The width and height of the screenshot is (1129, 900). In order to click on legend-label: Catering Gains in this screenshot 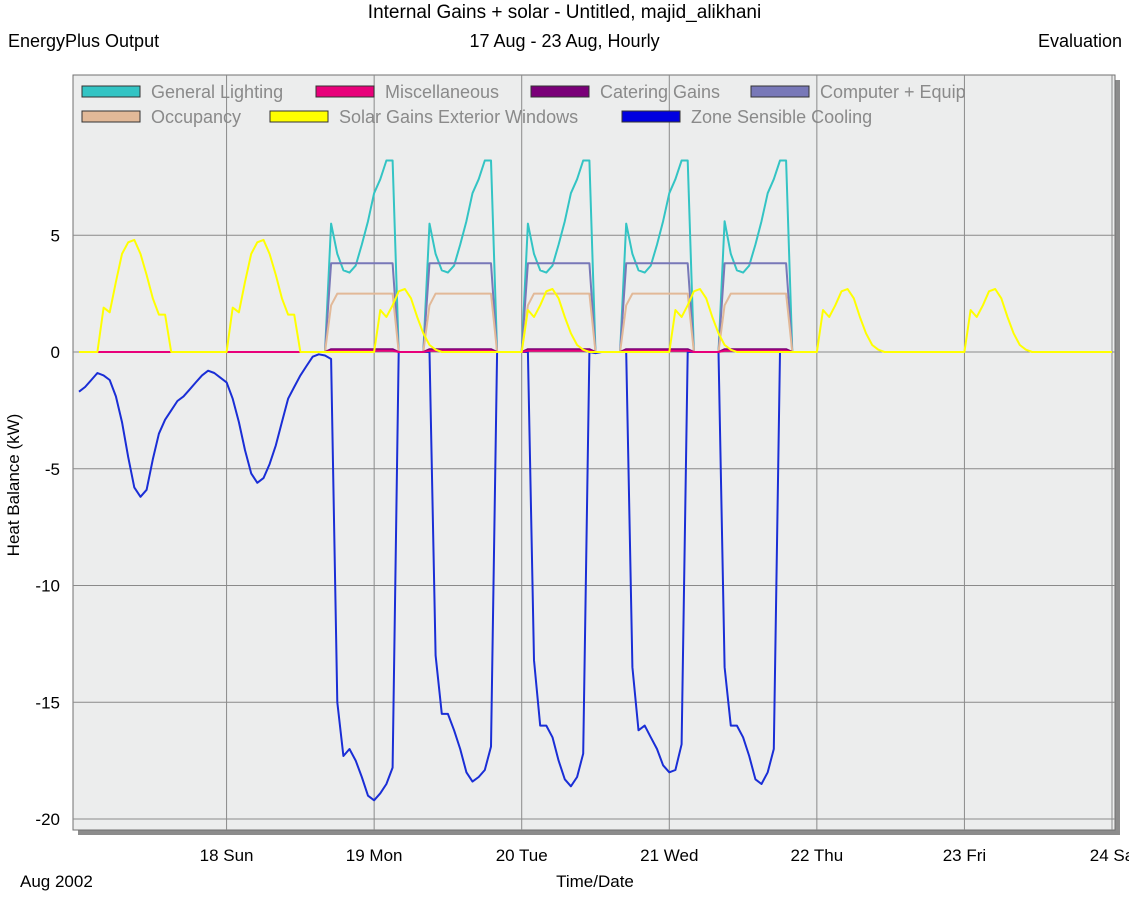, I will do `click(660, 92)`.